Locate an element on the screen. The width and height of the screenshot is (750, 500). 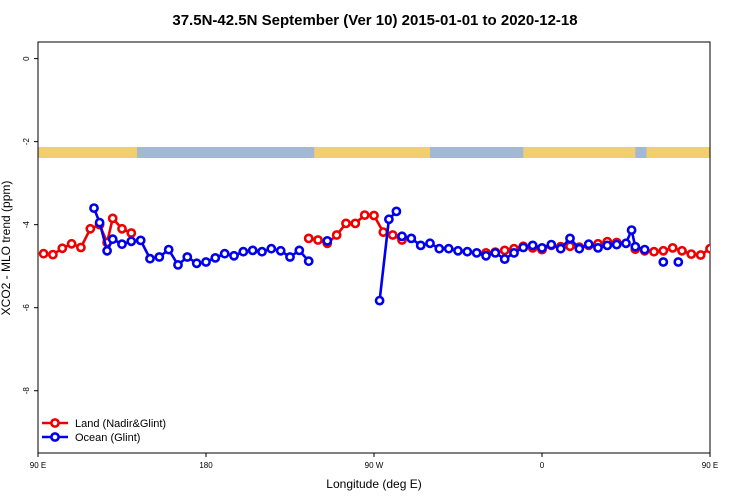
x-tick-label: 180 is located at coordinates (206, 465).